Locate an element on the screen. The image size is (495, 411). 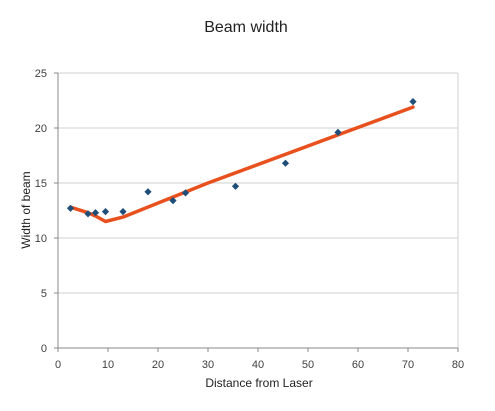
x-tick-label-10: 10 is located at coordinates (108, 365).